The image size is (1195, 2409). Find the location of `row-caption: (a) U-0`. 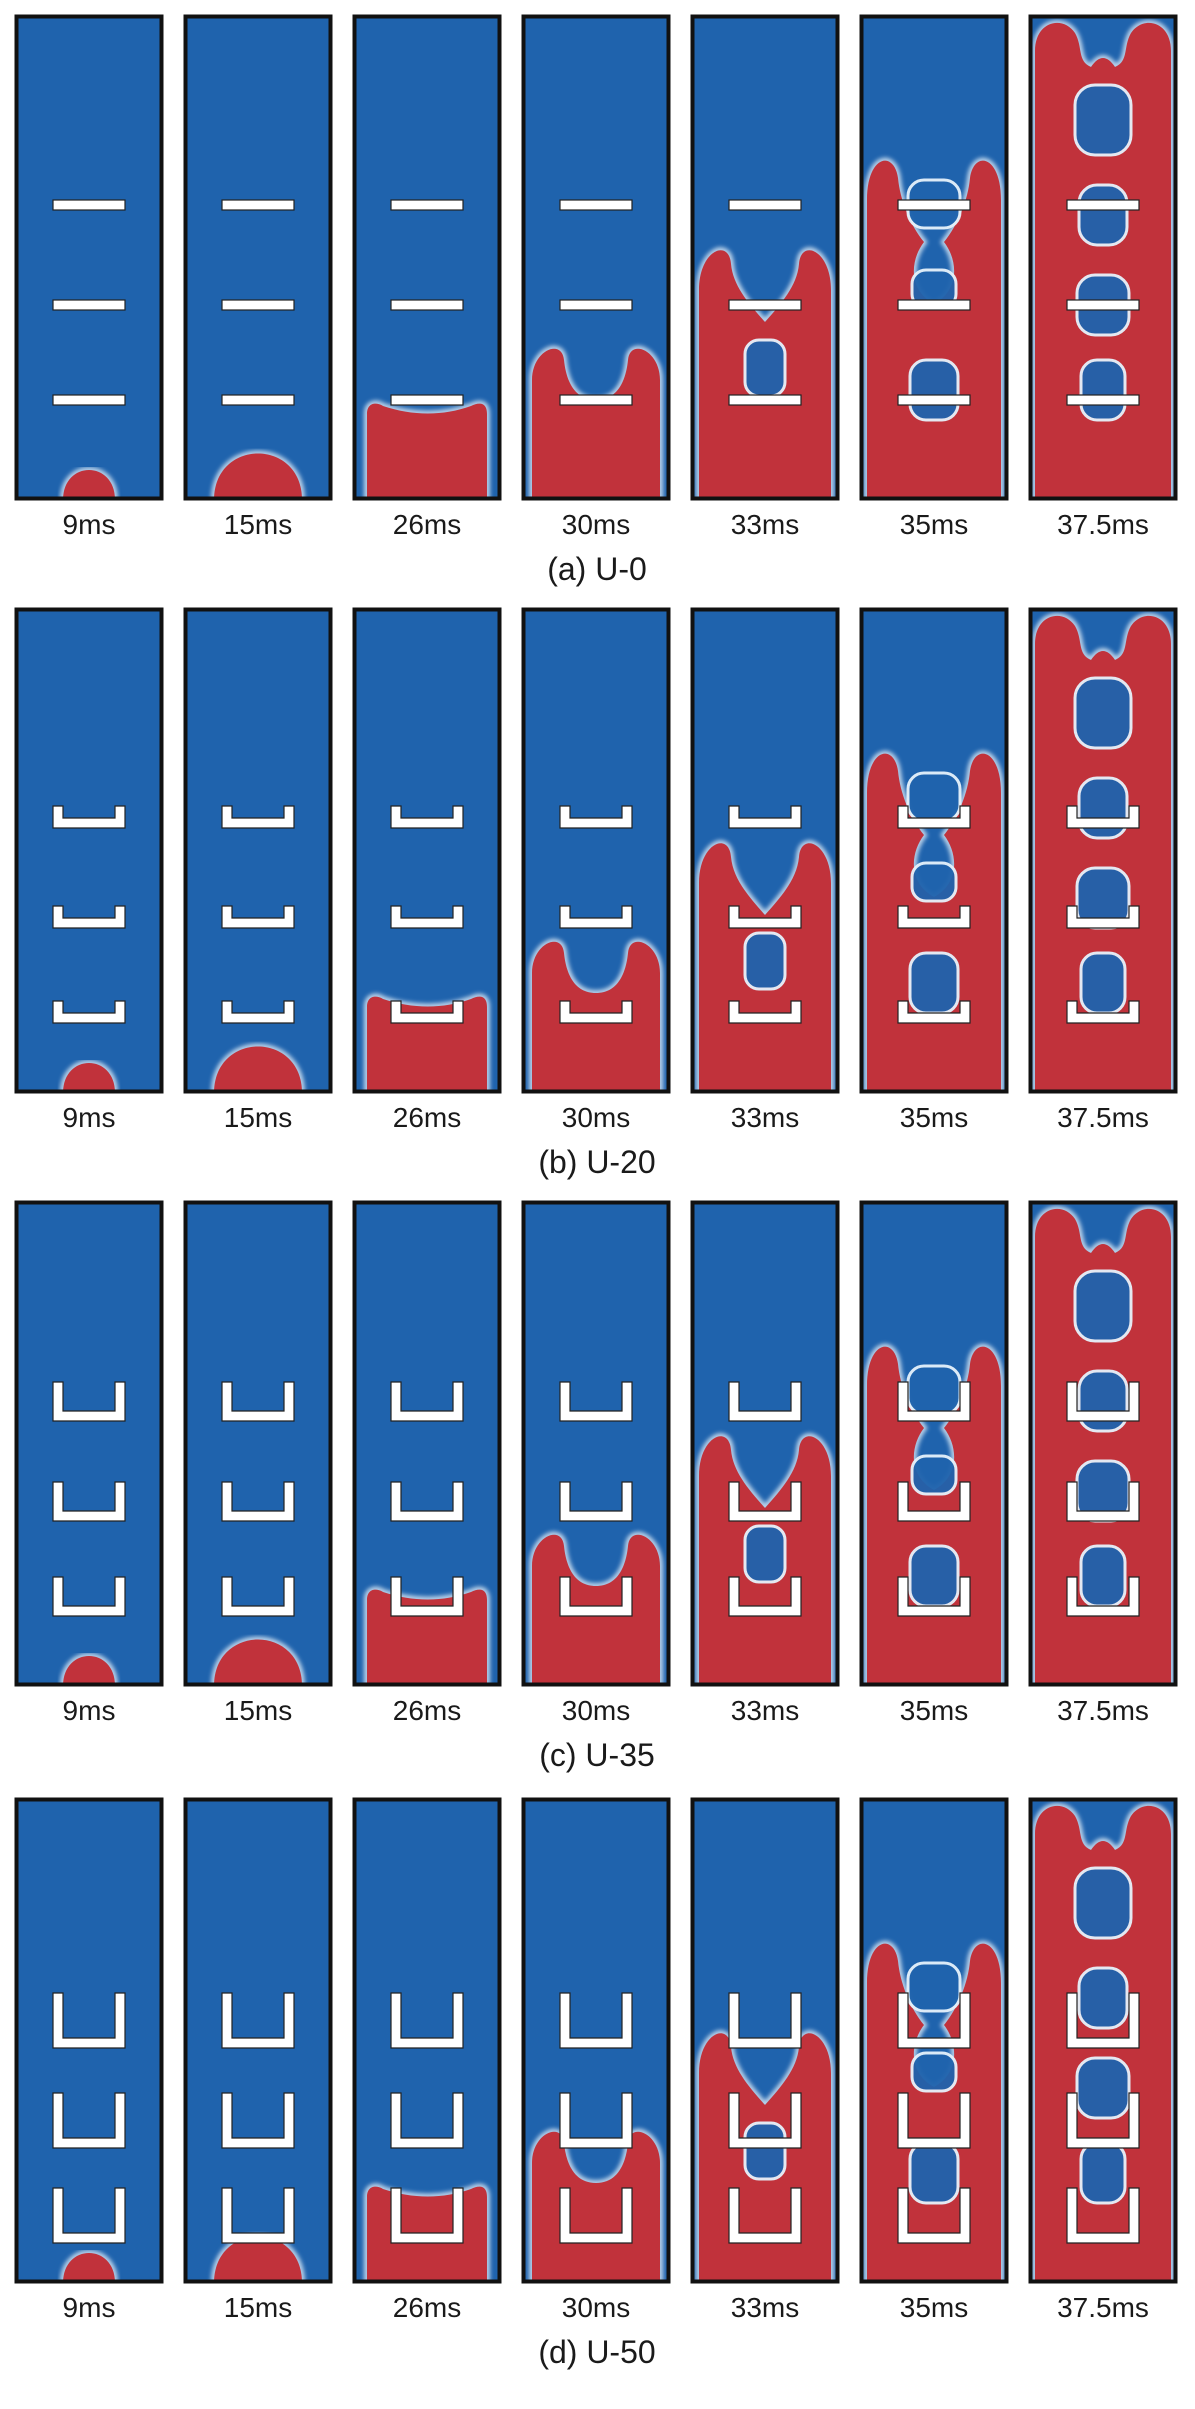

row-caption: (a) U-0 is located at coordinates (597, 569).